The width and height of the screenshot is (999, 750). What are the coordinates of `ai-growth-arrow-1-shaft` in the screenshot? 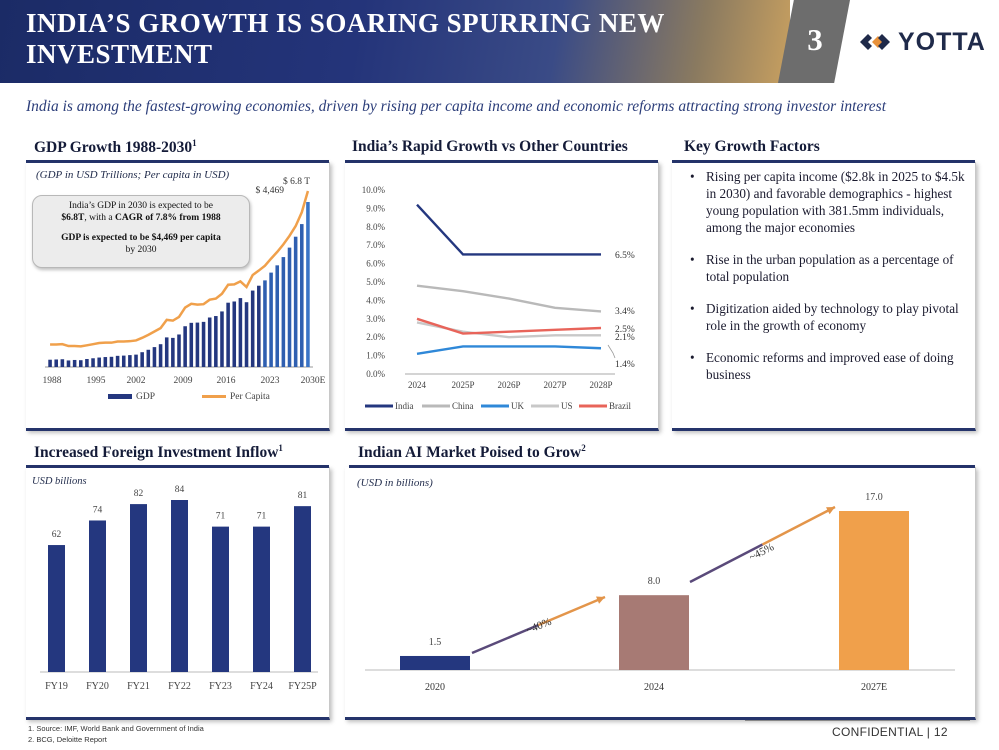 It's located at (572, 611).